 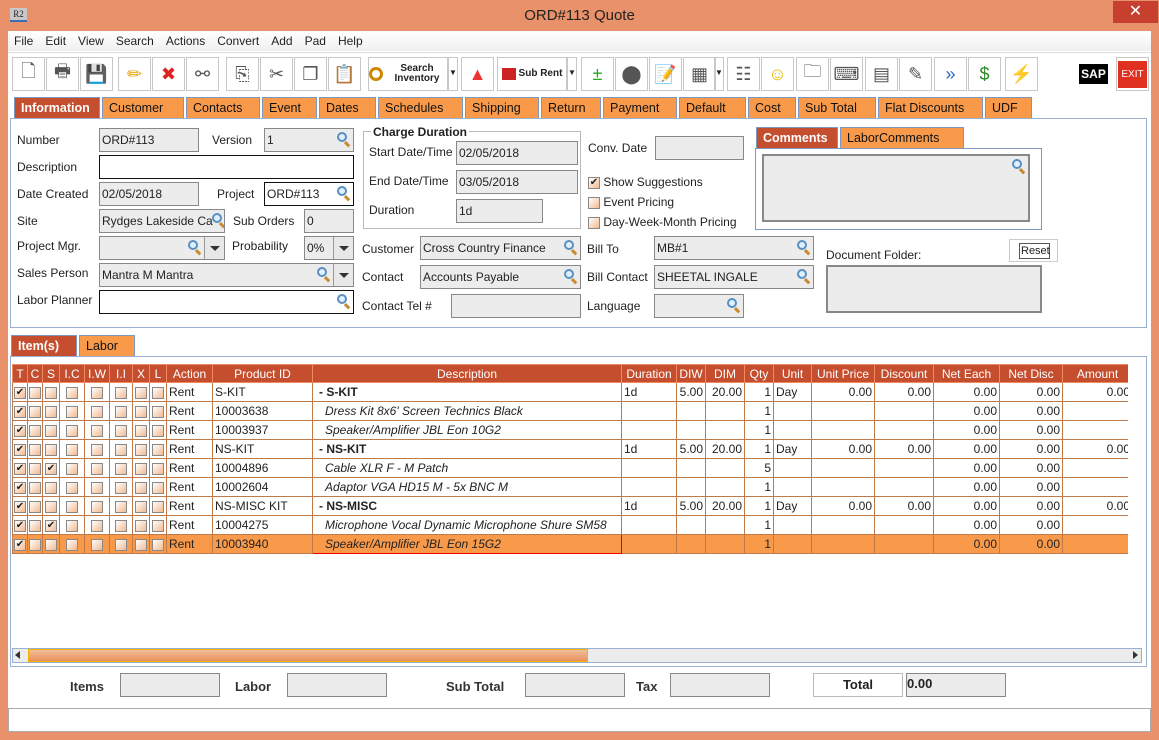 What do you see at coordinates (107, 345) in the screenshot?
I see `tab-labor: Labor` at bounding box center [107, 345].